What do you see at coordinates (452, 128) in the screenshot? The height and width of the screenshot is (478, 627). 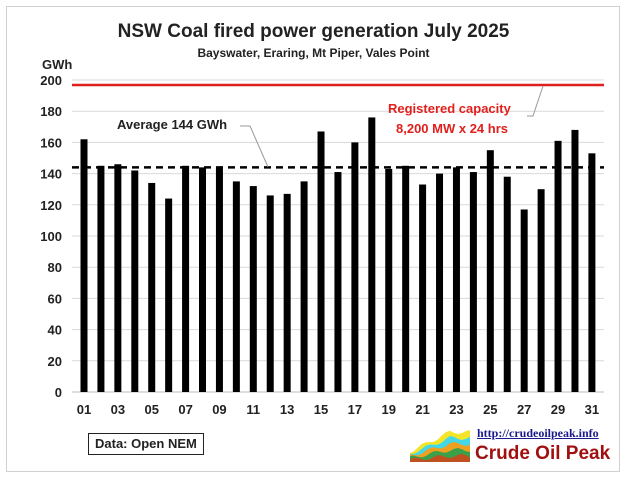 I see `capacity-annotation-line2: 8,200 MW x 24 hrs` at bounding box center [452, 128].